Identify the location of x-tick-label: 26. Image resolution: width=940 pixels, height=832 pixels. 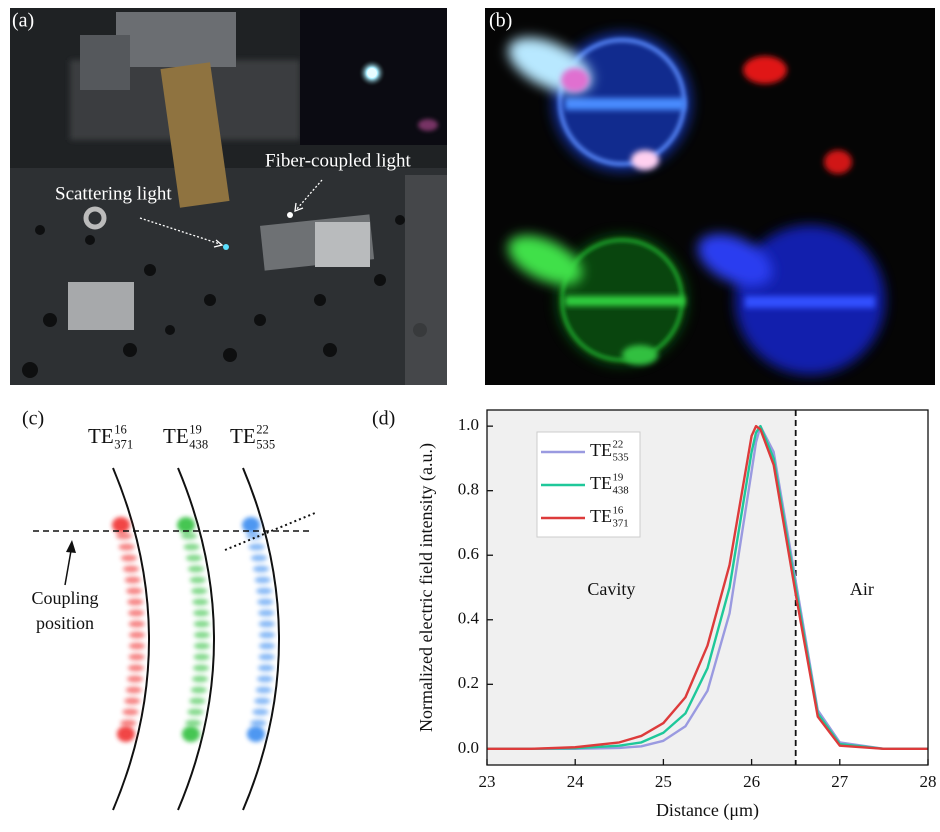
(751, 781).